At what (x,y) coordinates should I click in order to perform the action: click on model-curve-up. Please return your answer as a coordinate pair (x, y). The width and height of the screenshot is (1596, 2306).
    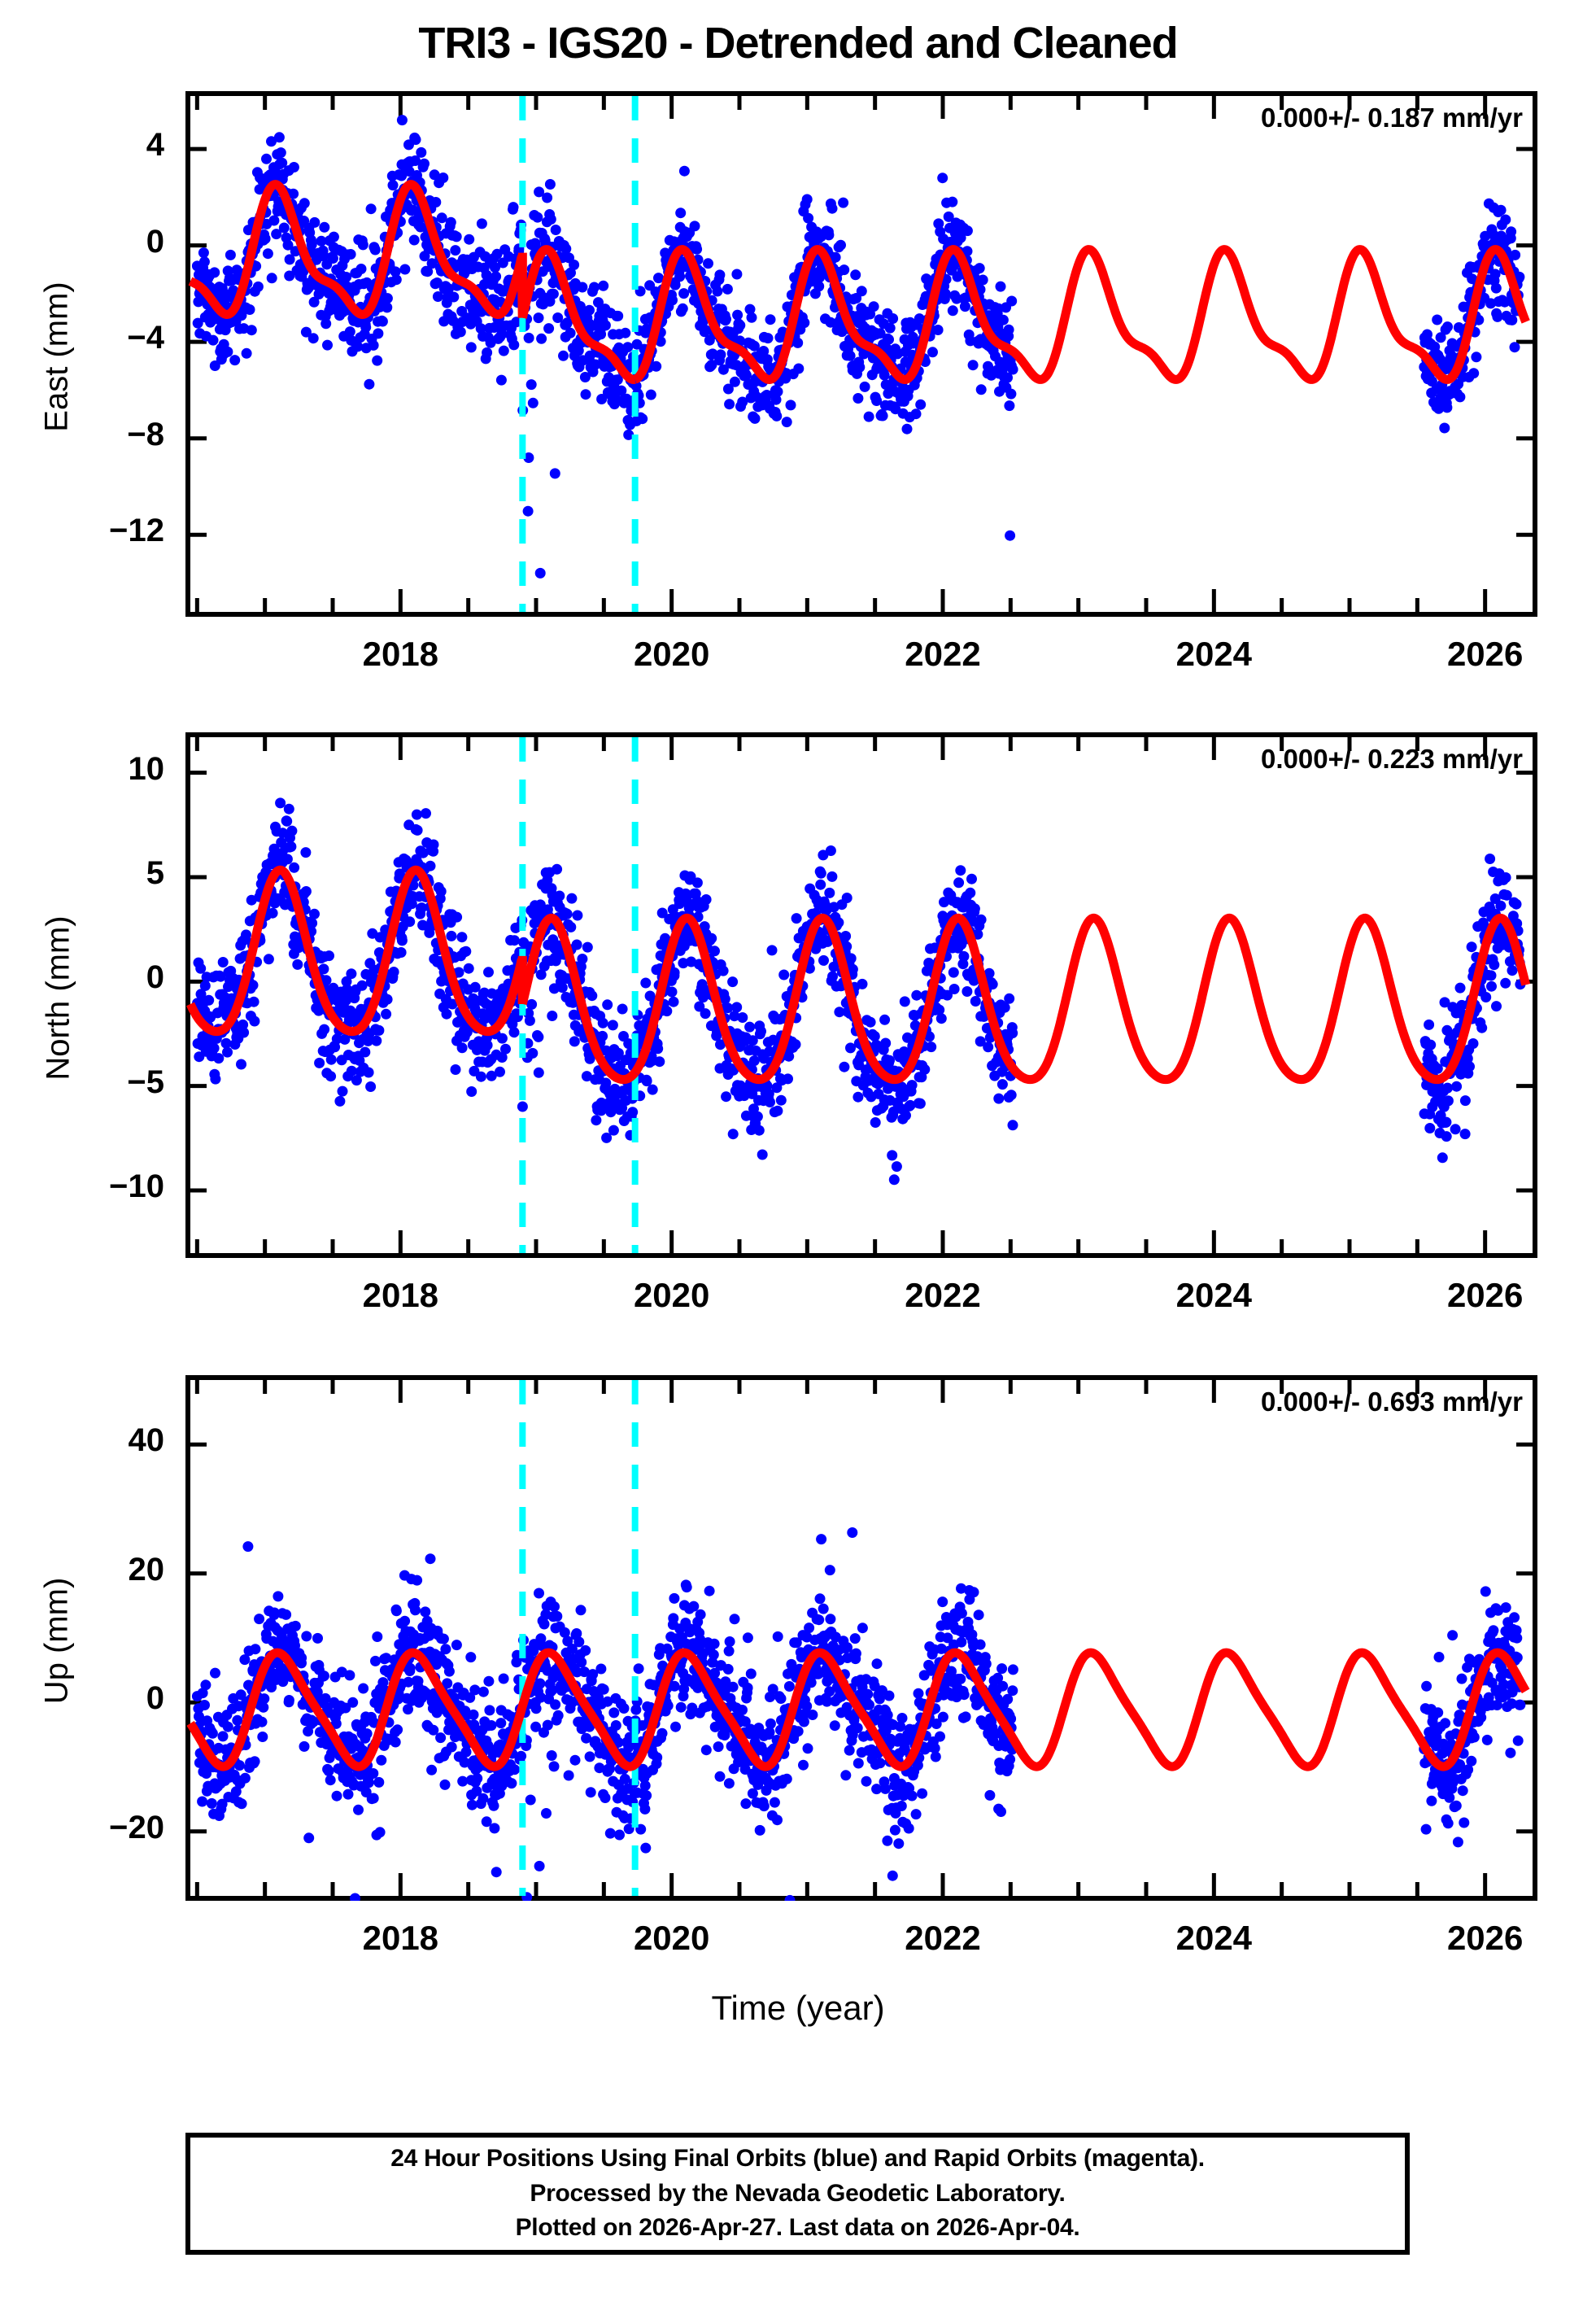
    Looking at the image, I should click on (858, 1710).